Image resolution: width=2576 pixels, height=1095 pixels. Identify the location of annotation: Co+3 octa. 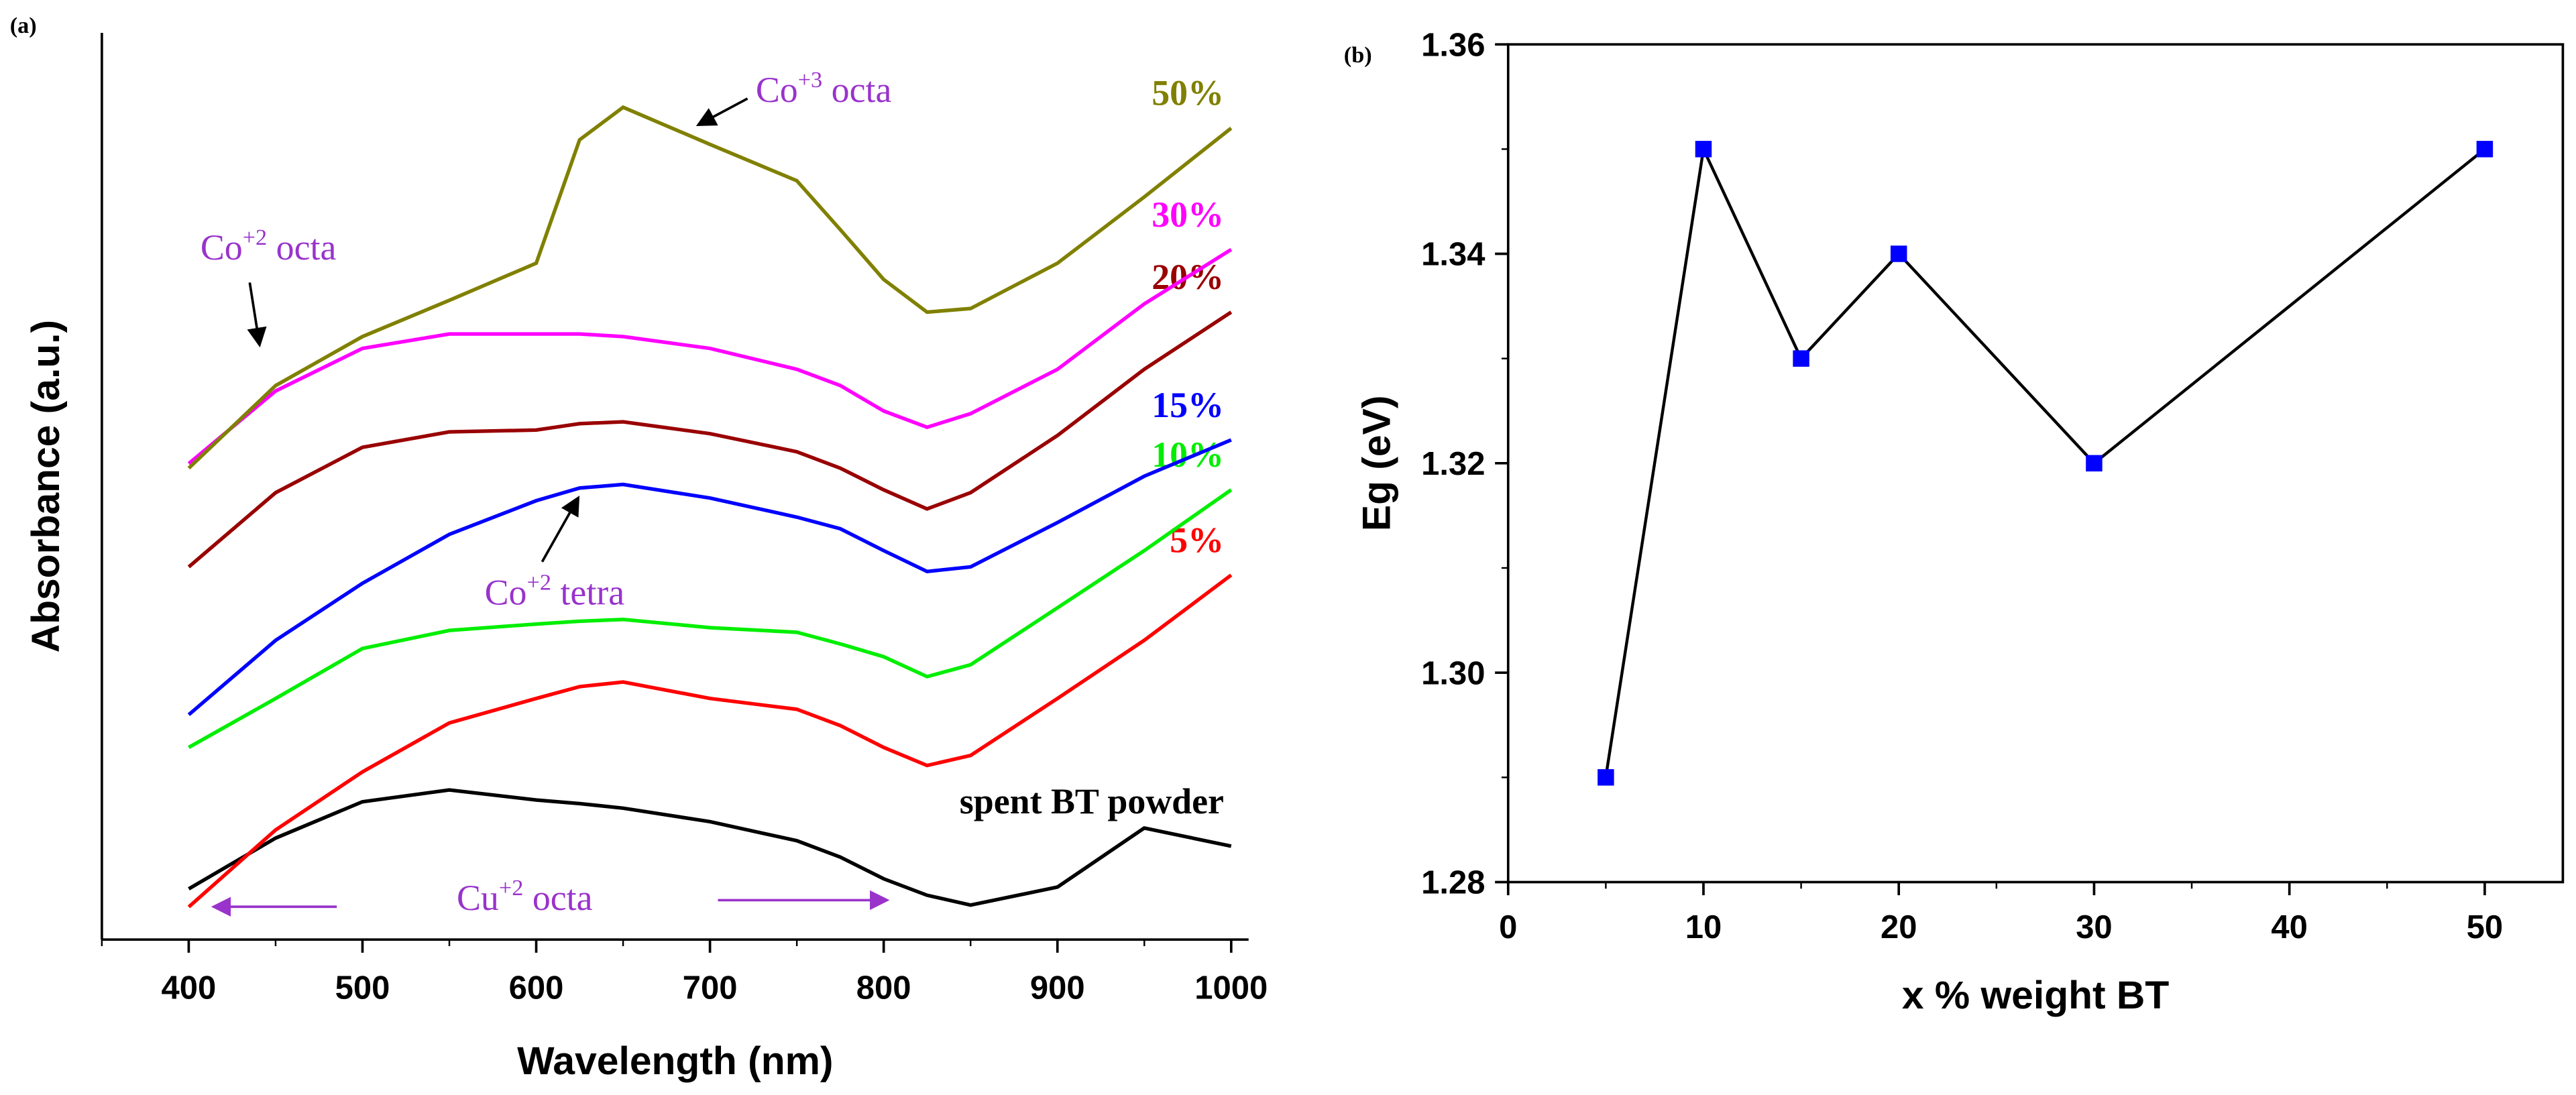
(824, 88).